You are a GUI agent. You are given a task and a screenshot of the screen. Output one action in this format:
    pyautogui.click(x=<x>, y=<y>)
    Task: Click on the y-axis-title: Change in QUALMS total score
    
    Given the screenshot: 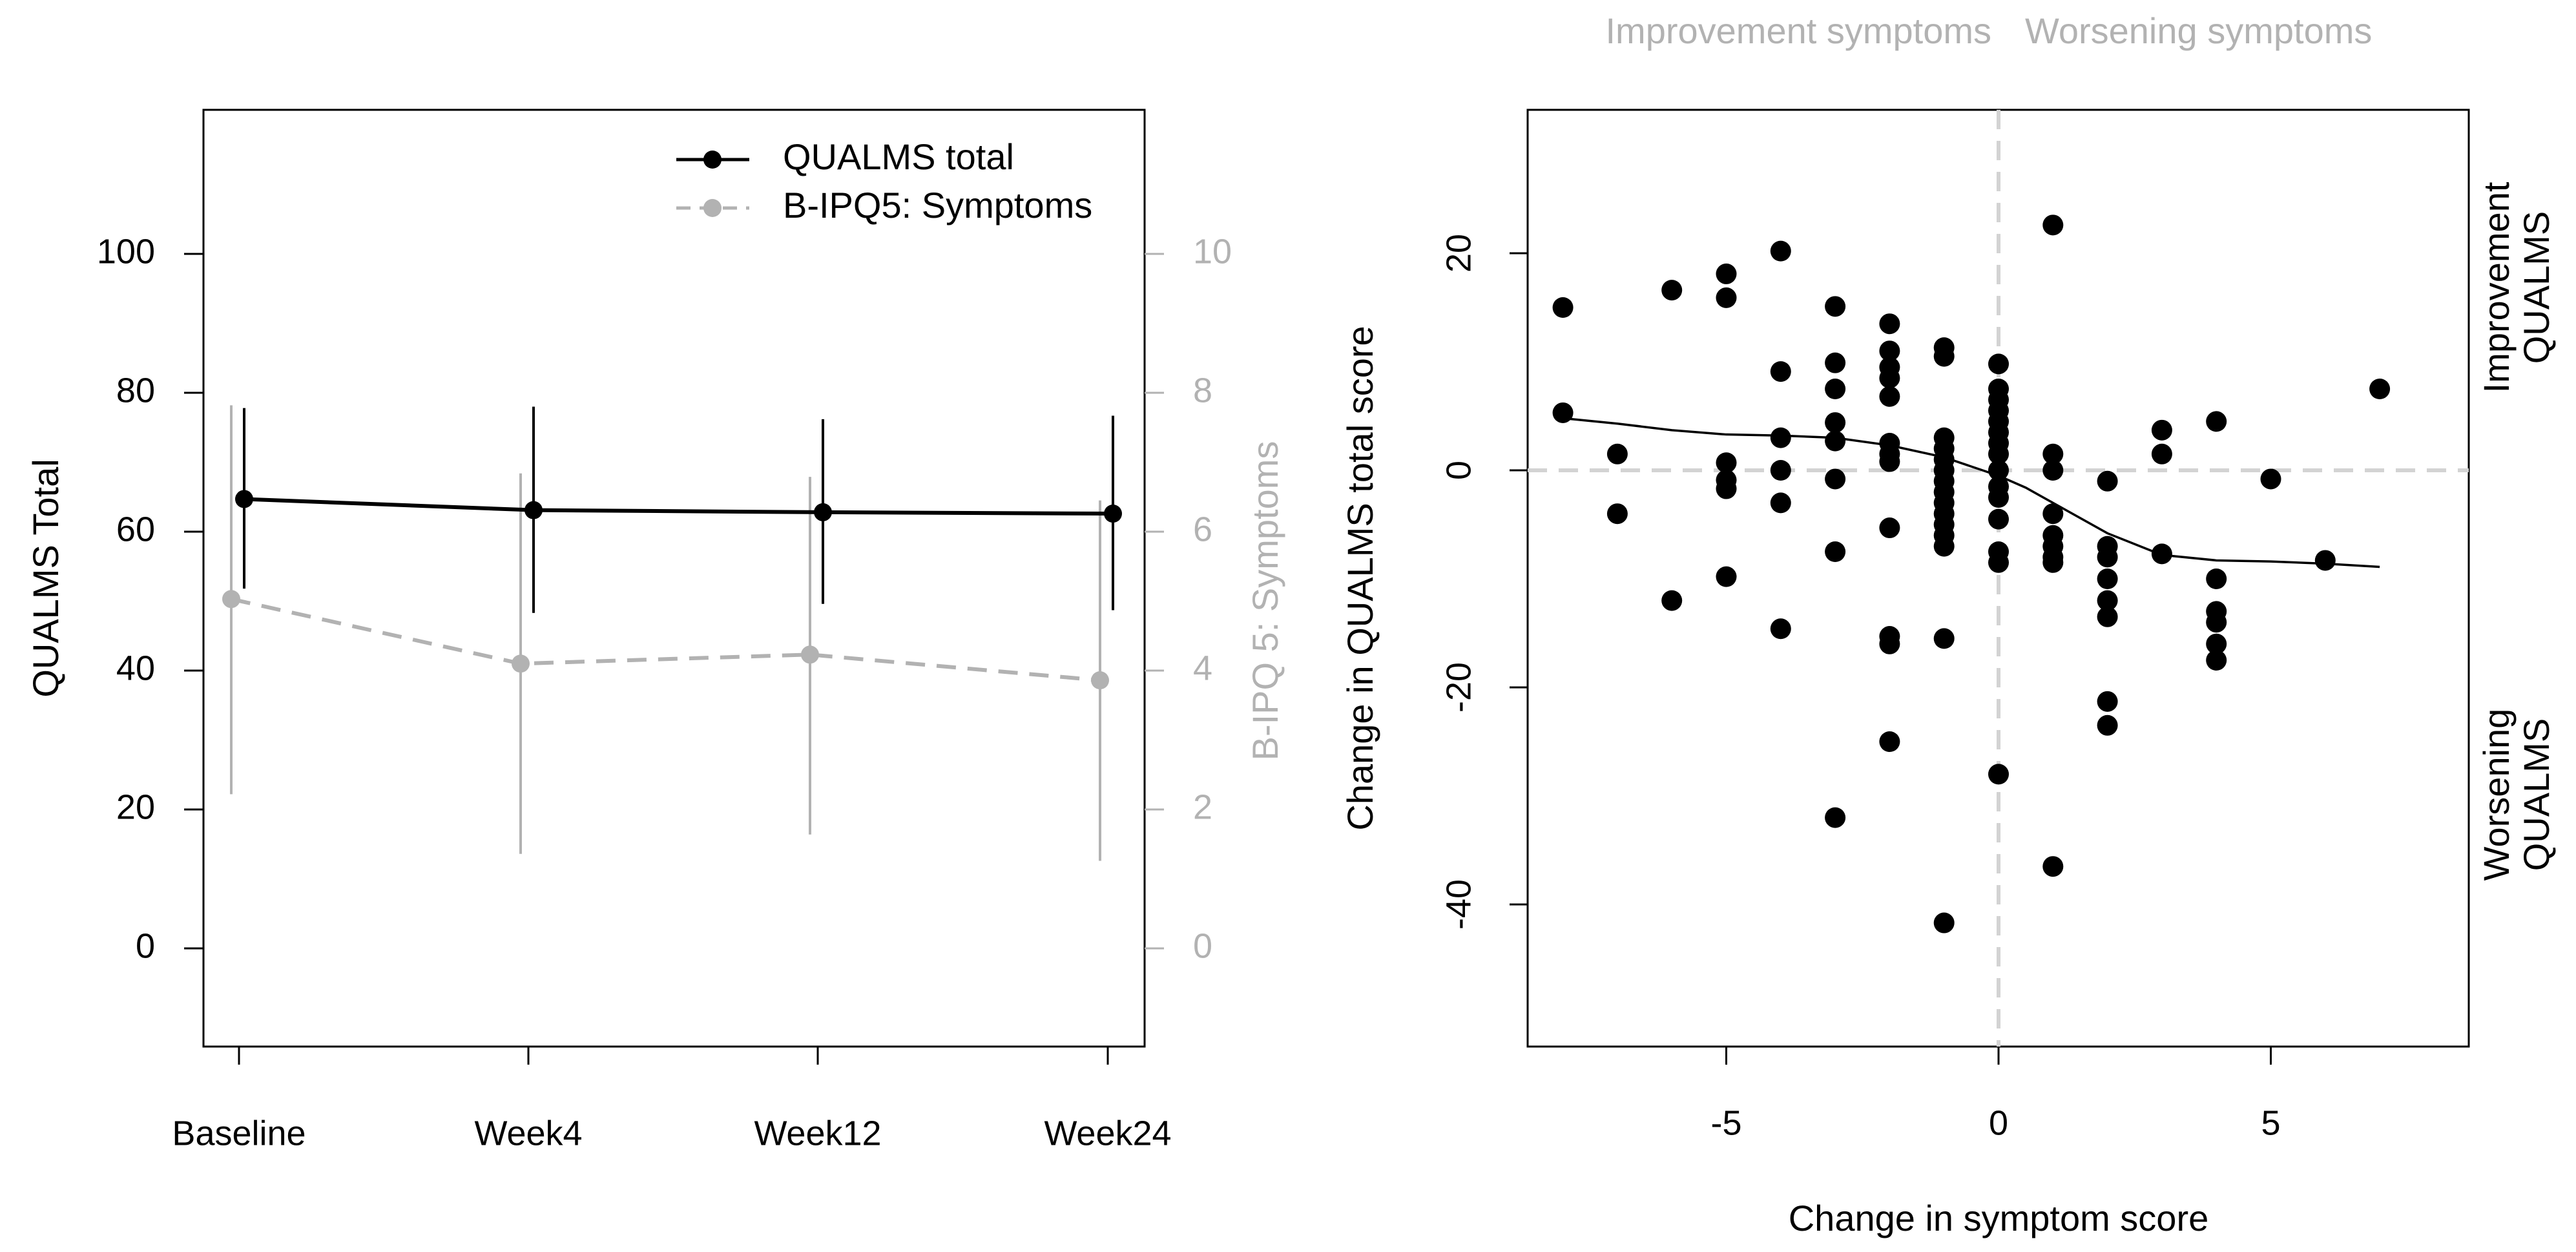 What is the action you would take?
    pyautogui.click(x=1360, y=578)
    